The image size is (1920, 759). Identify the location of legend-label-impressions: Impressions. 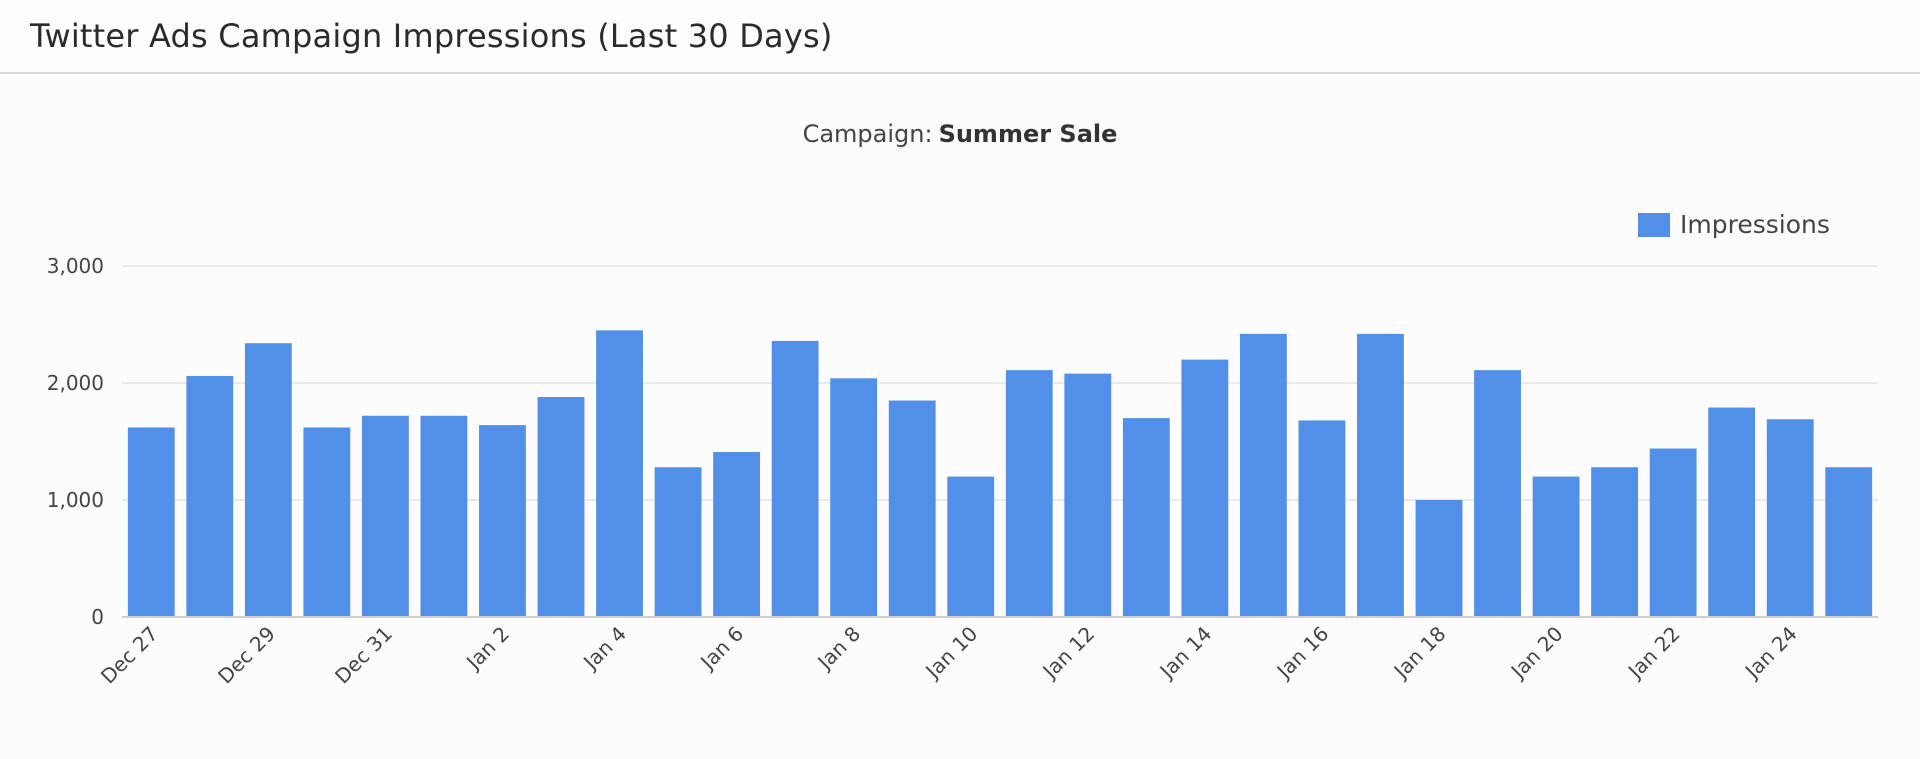
(1755, 224).